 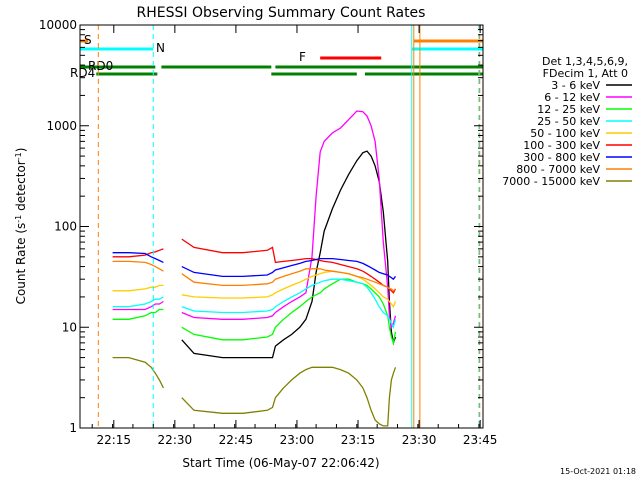 What do you see at coordinates (585, 61) in the screenshot?
I see `legend-header: Det 1,3,4,5,6,9,` at bounding box center [585, 61].